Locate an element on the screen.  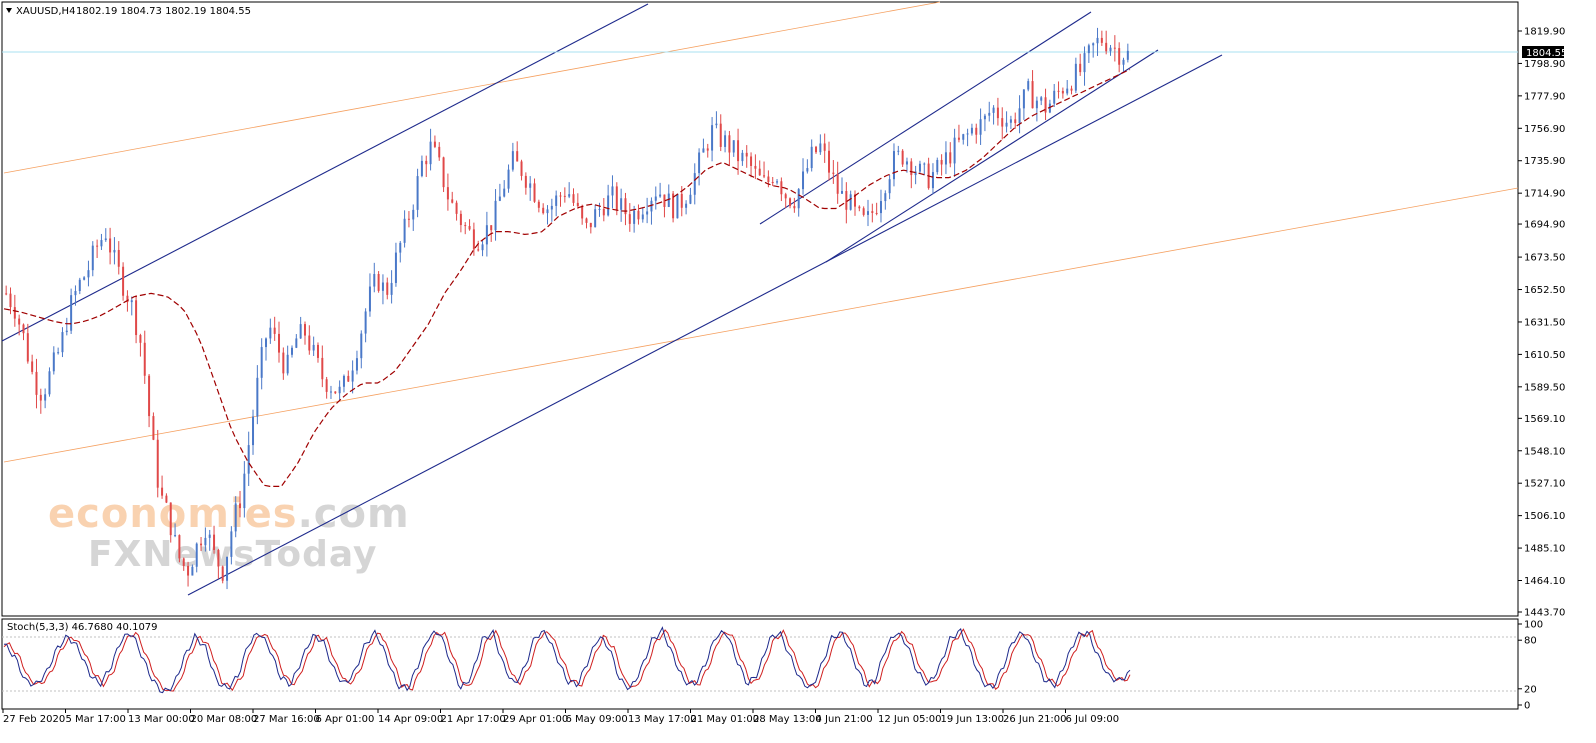
time-tick-label: 5 Mar 17:00 is located at coordinates (96, 719).